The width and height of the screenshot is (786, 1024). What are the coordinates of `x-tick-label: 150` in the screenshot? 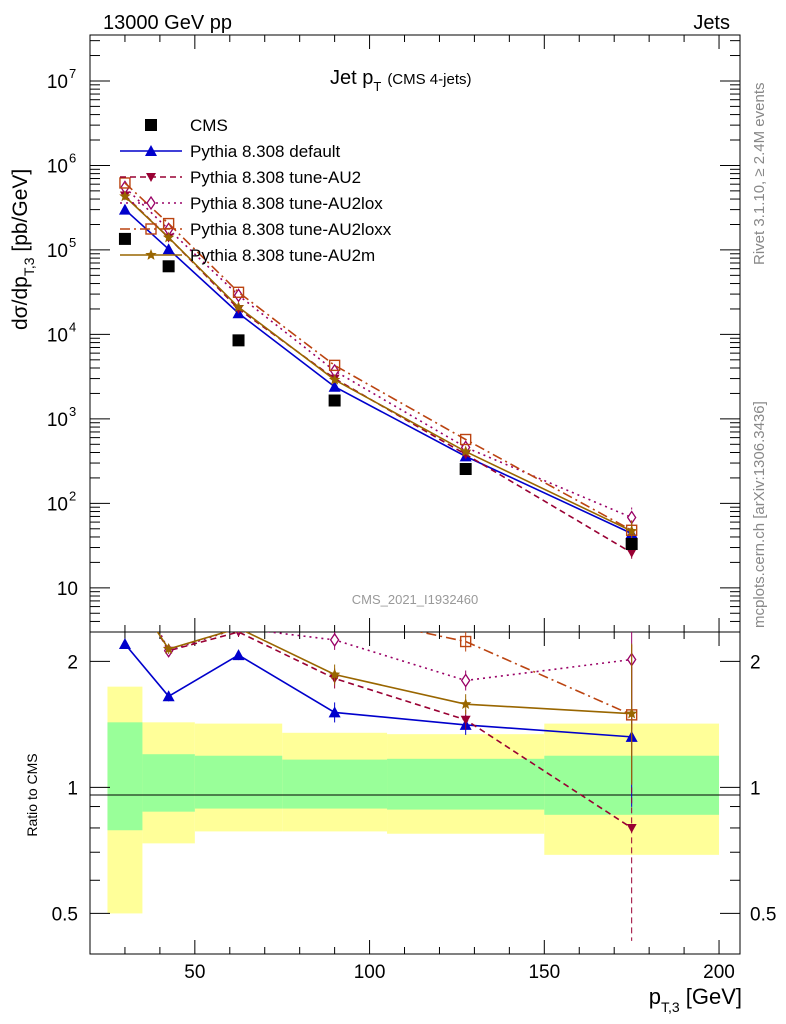 It's located at (544, 972).